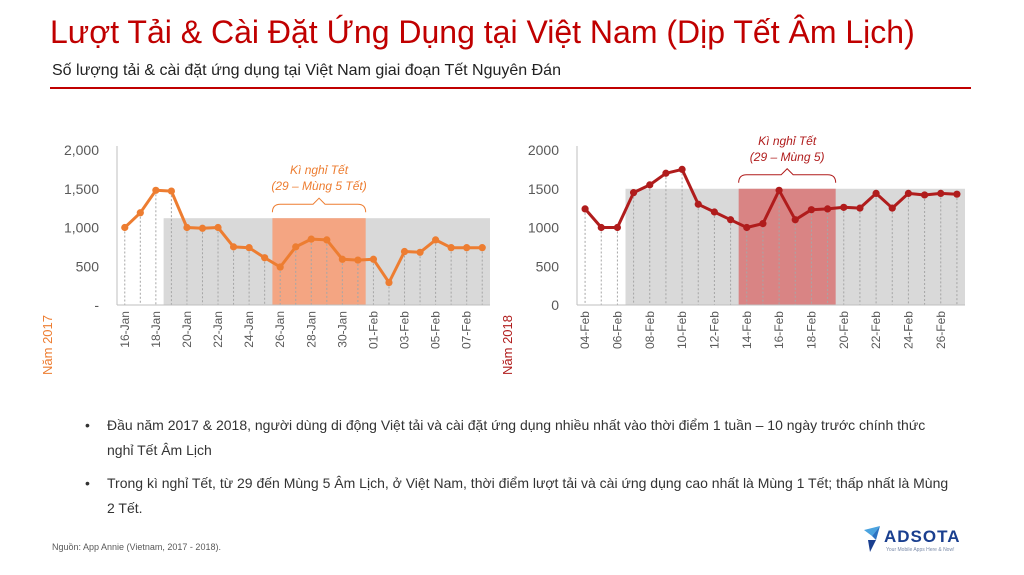 This screenshot has height=575, width=1024. What do you see at coordinates (617, 330) in the screenshot?
I see `x-tick-label: 06-Feb` at bounding box center [617, 330].